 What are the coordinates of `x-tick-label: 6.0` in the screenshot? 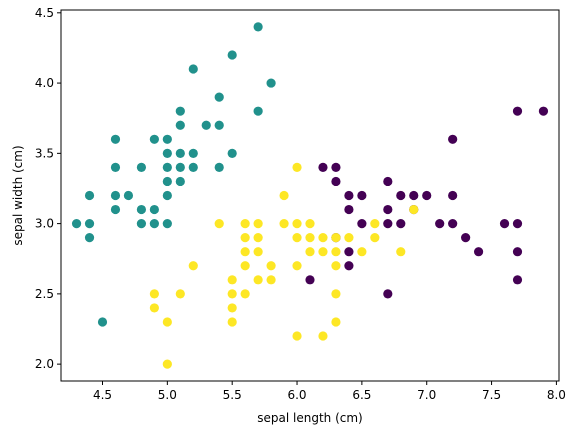 It's located at (296, 395).